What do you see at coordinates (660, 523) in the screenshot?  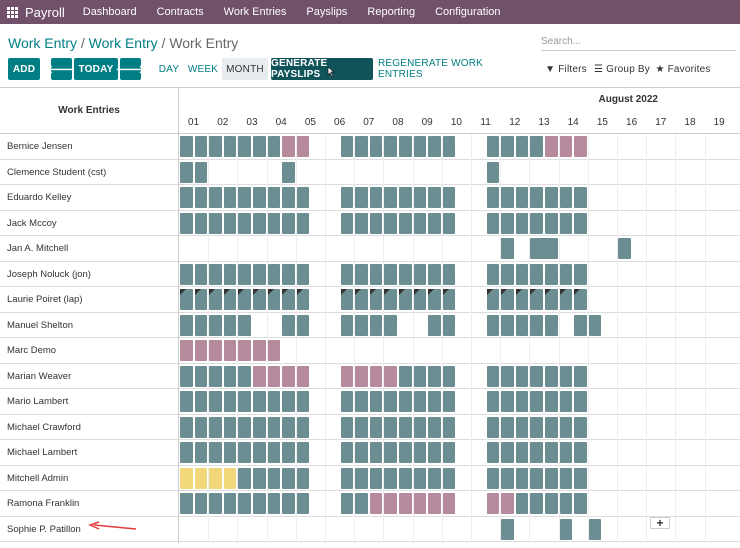 I see `plus-icon: +` at bounding box center [660, 523].